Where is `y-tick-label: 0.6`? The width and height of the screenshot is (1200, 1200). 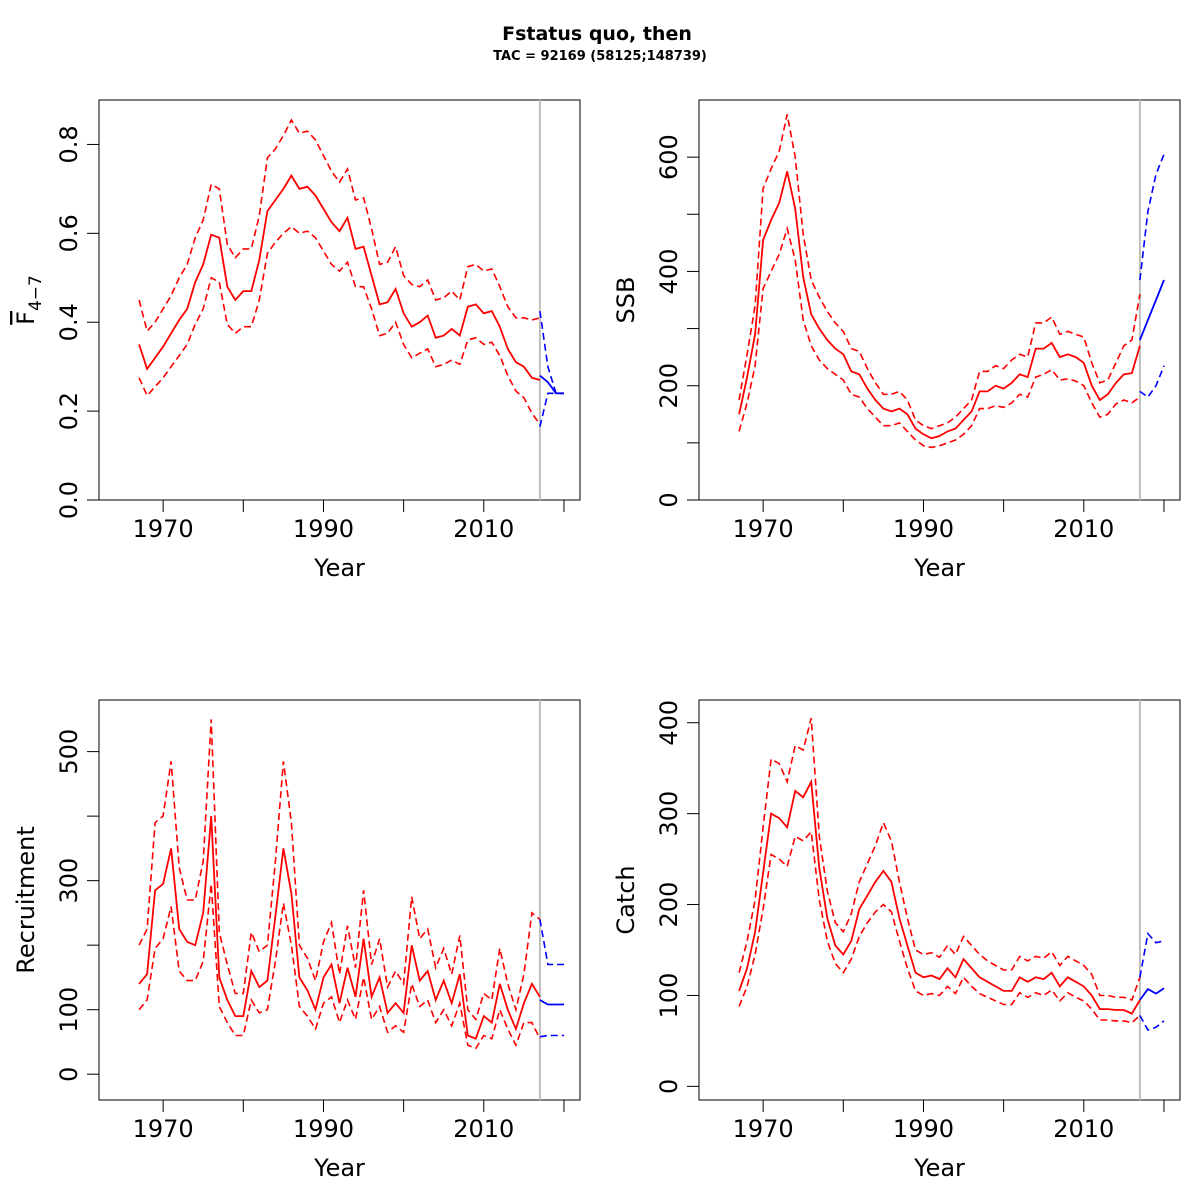 y-tick-label: 0.6 is located at coordinates (69, 233).